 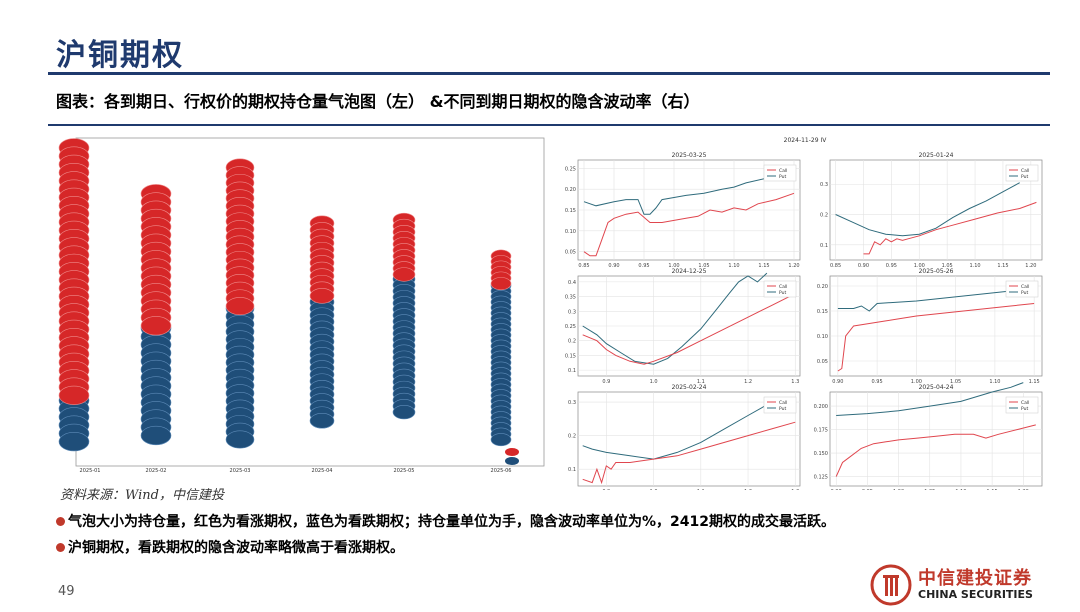 I want to click on caption-rule, so click(x=549, y=125).